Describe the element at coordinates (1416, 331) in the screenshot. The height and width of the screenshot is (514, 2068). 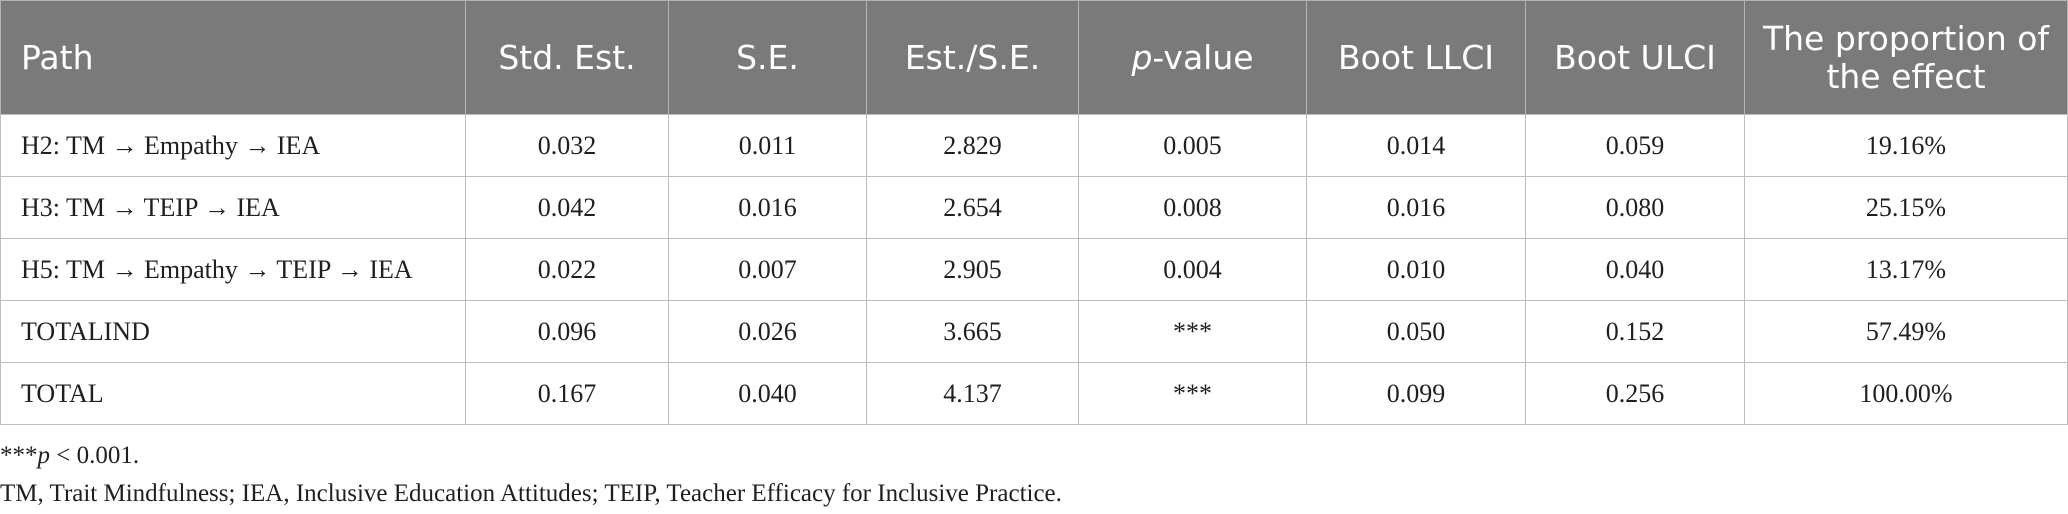
I see `cell-boot-llci: 0.050` at that location.